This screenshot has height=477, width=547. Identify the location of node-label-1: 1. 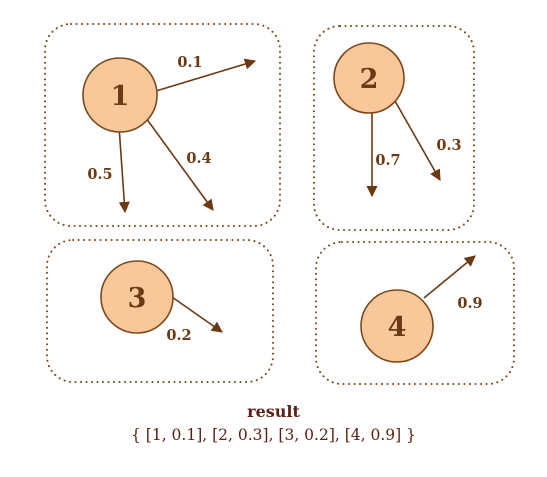
(120, 96).